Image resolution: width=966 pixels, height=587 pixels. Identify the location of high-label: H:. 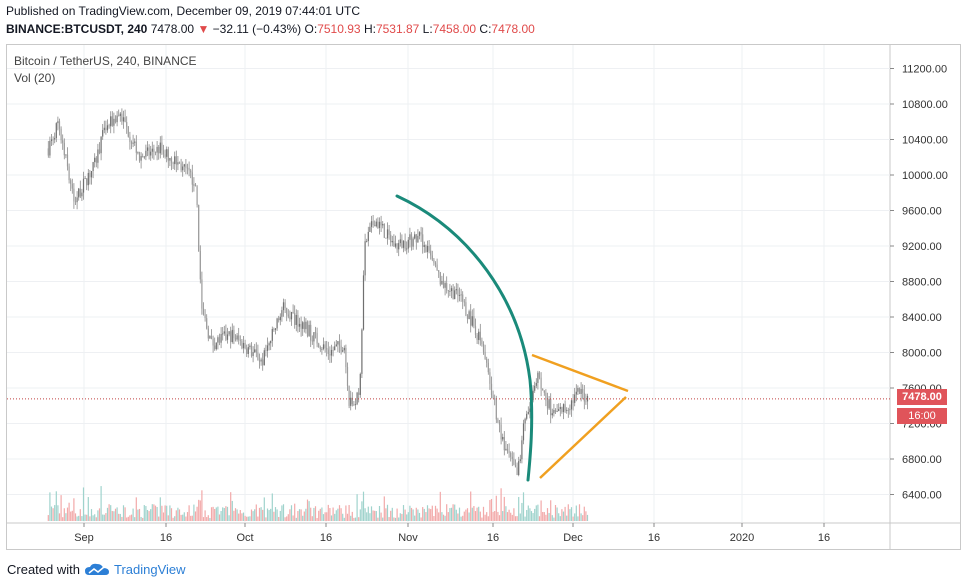
(369, 29).